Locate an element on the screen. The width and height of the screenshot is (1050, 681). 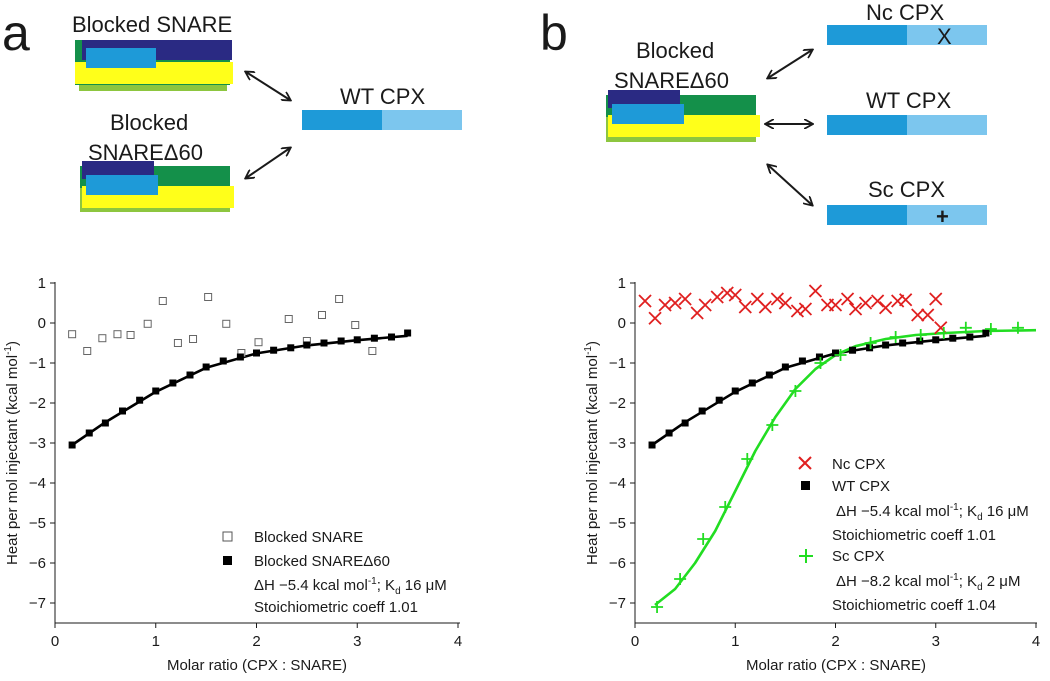
wt-fit-params-line: ΔH −5.4 kcal mol-1; Kd 16 μM is located at coordinates (932, 512).